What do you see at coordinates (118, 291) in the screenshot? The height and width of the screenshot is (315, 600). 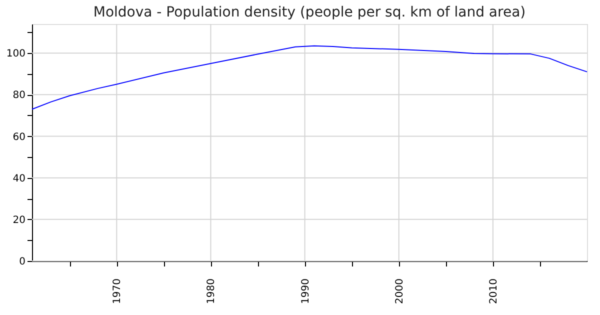 I see `x-tick-label: 1970` at bounding box center [118, 291].